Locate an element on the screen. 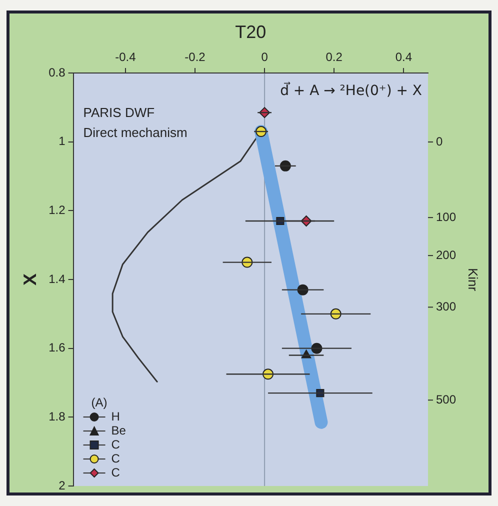 The width and height of the screenshot is (498, 506). text: 0 is located at coordinates (439, 141).